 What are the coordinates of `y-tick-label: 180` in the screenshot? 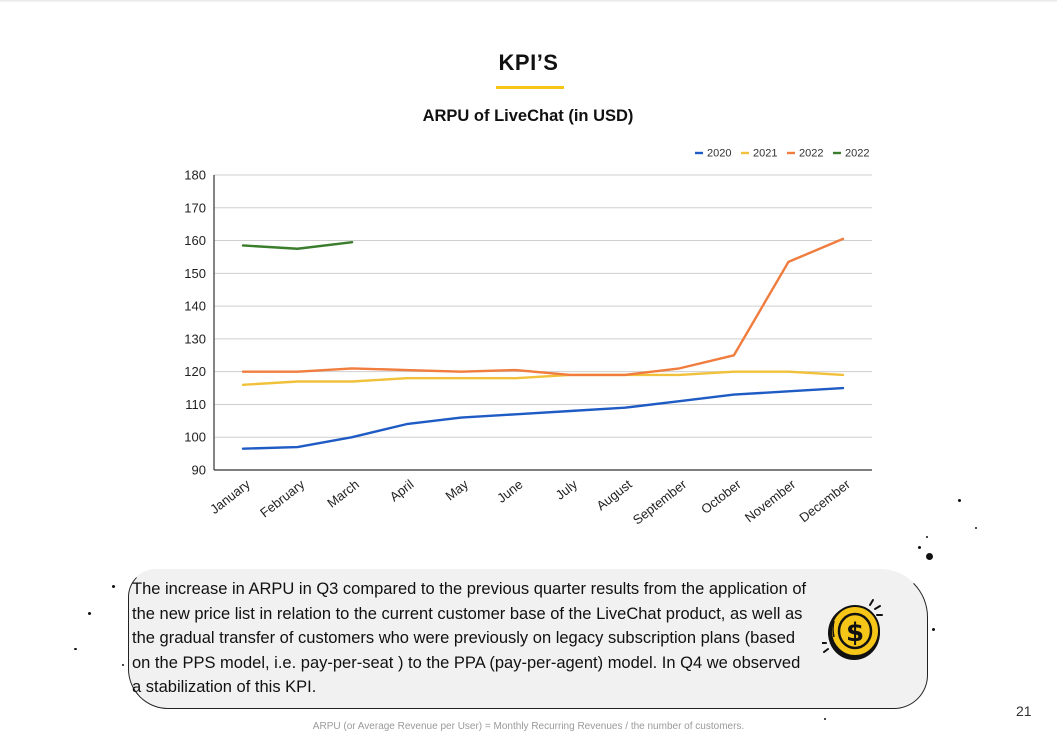 It's located at (195, 175).